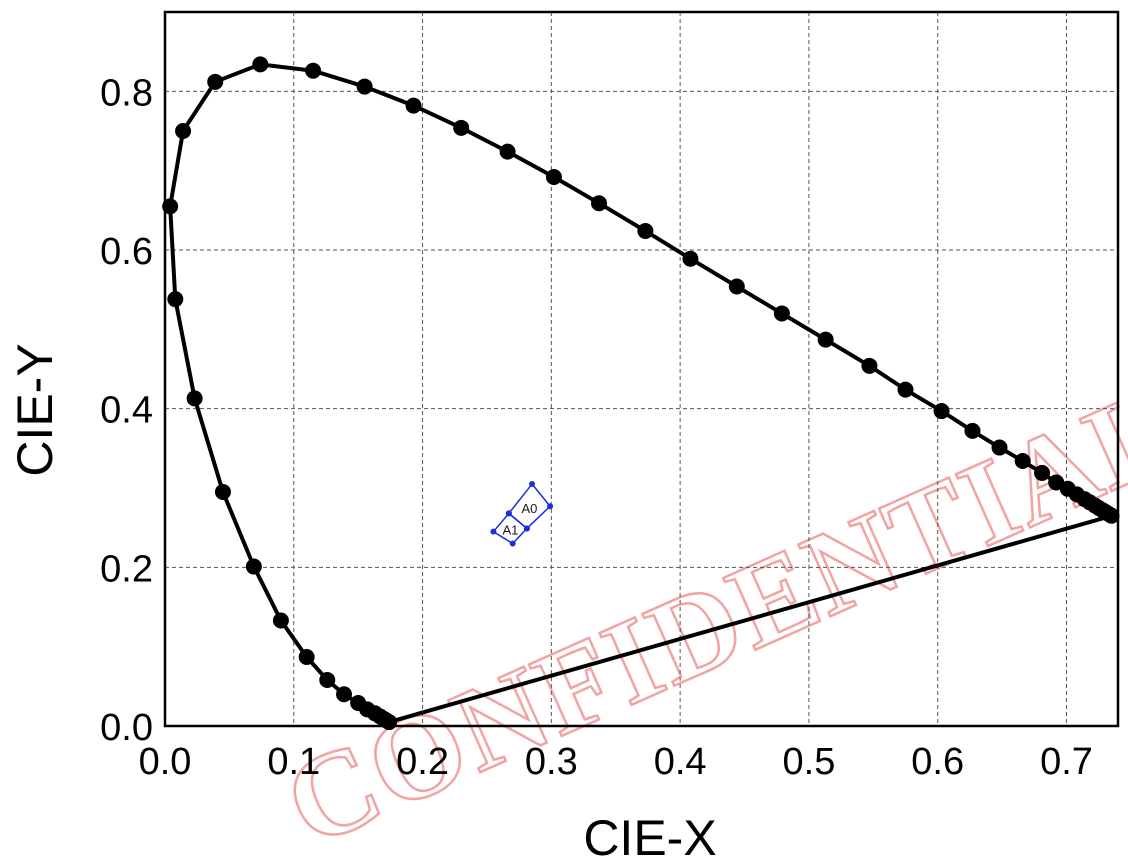 The width and height of the screenshot is (1128, 861). What do you see at coordinates (937, 762) in the screenshot?
I see `x-tick-label: 0.6` at bounding box center [937, 762].